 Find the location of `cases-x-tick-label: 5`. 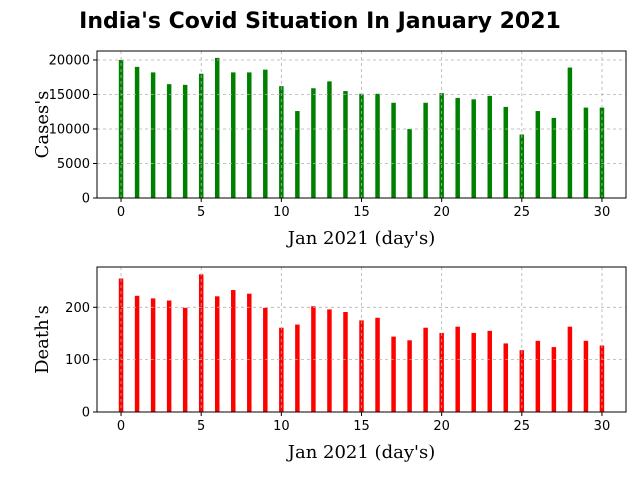

cases-x-tick-label: 5 is located at coordinates (201, 212).